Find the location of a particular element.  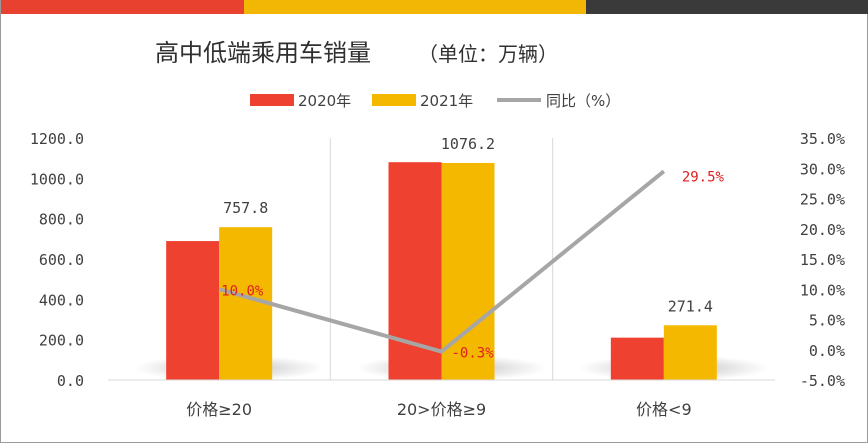

y-left-tick-label: 1200.0 is located at coordinates (57, 139).